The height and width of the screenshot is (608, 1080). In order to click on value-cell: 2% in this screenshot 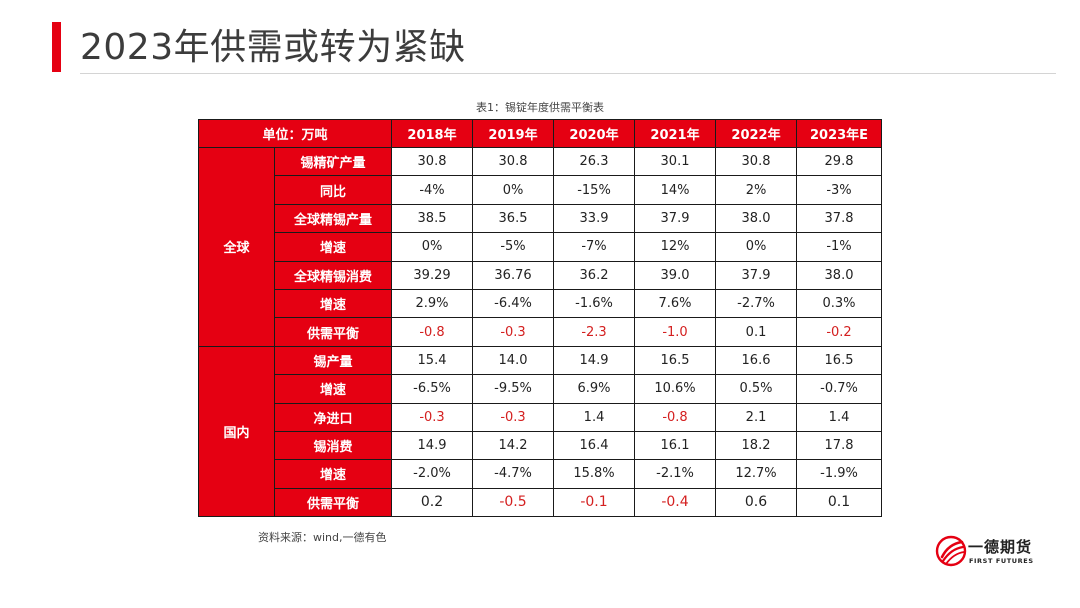, I will do `click(756, 190)`.